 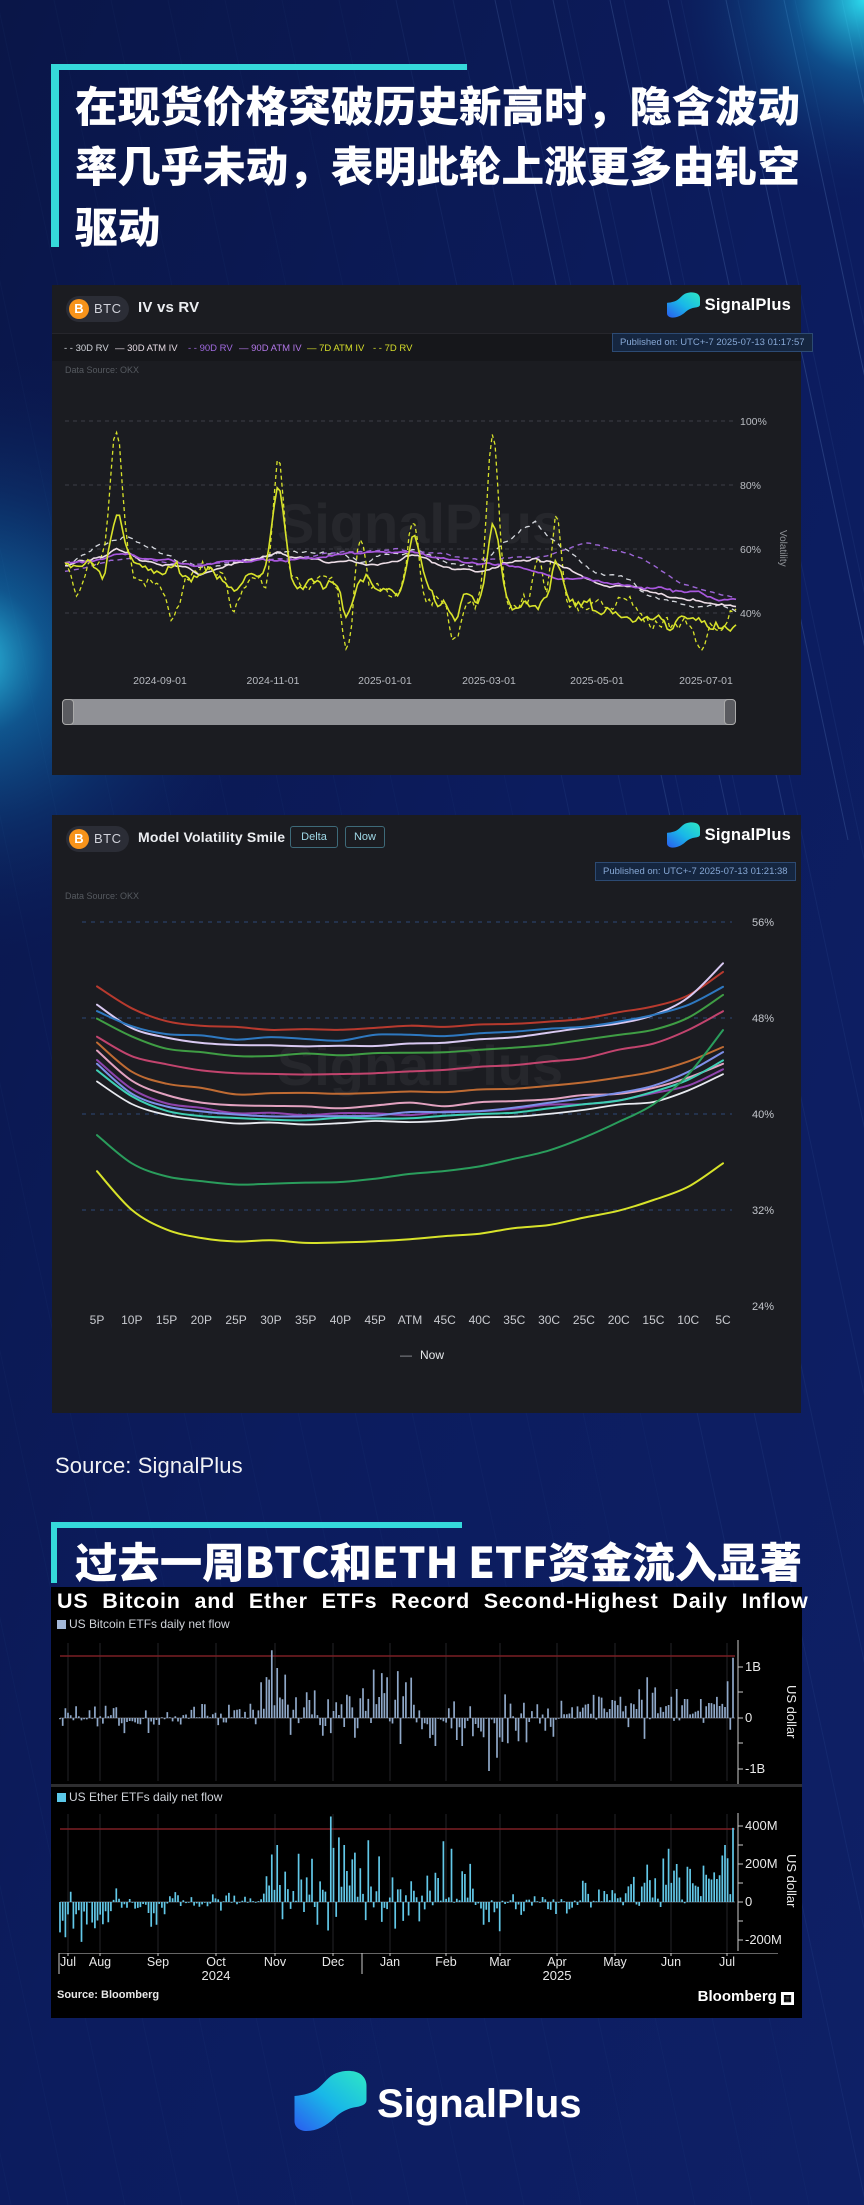 I want to click on svg-text: 200M, so click(x=761, y=1863).